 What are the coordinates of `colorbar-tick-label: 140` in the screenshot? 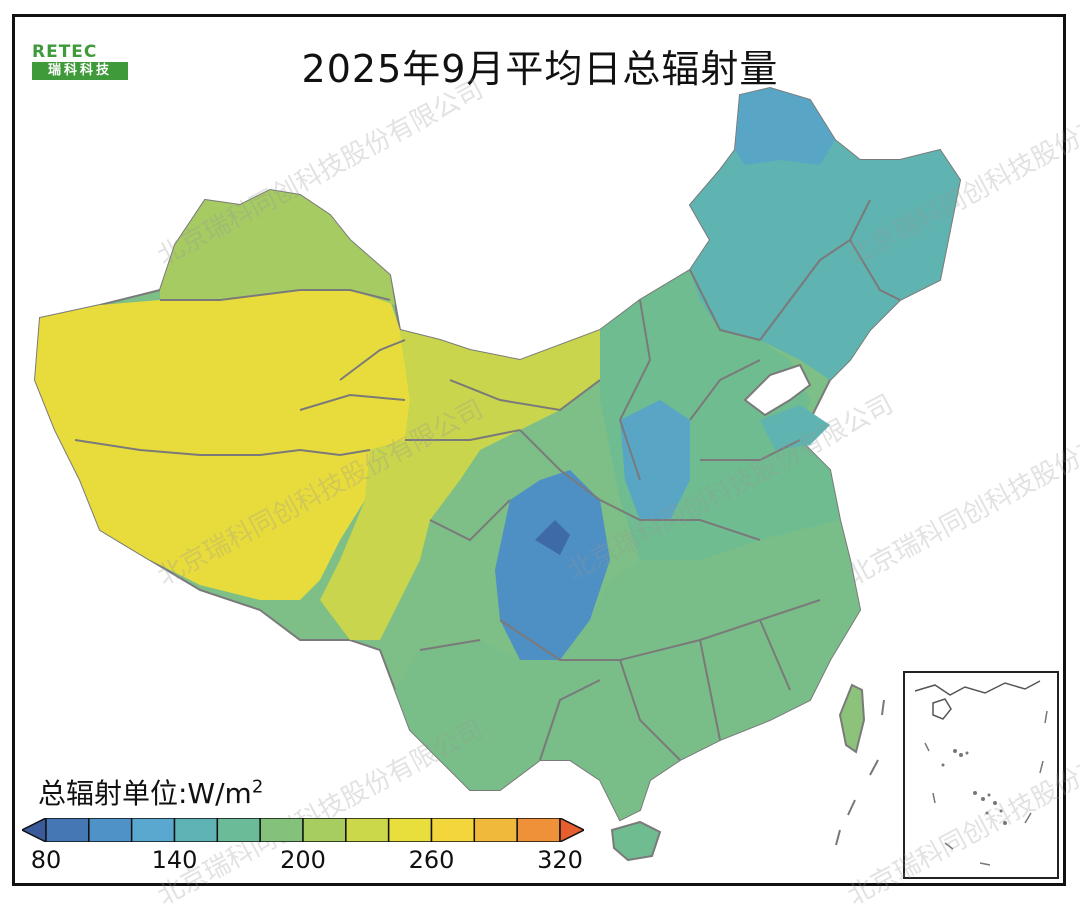 It's located at (174, 860).